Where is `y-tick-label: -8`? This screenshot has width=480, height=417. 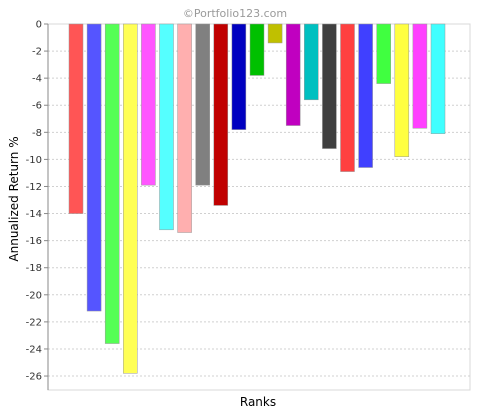
y-tick-label: -8 is located at coordinates (37, 133).